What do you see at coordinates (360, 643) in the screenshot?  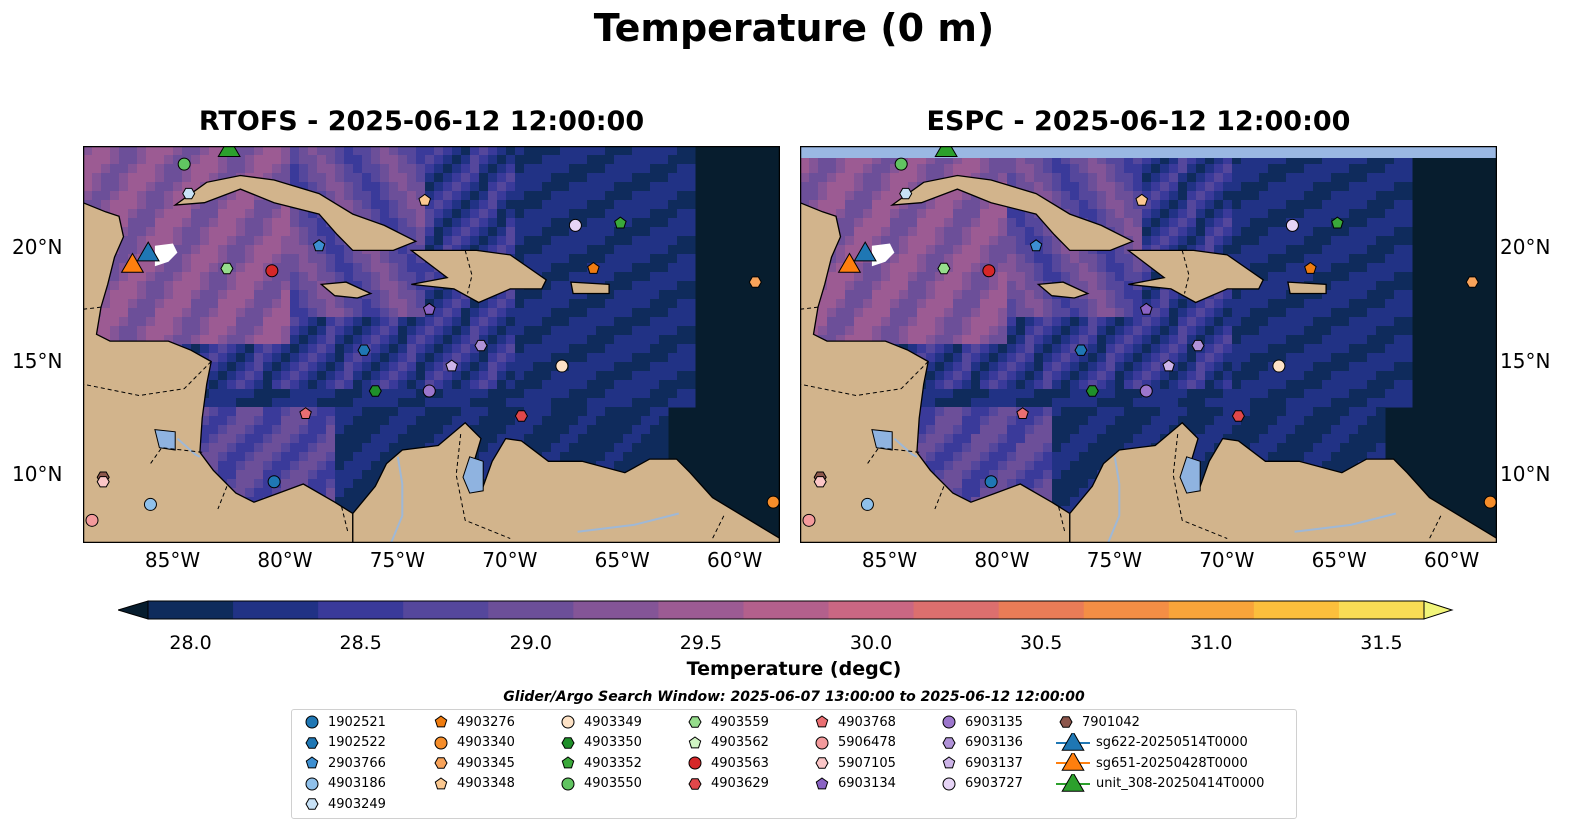 I see `colorbar-tick-label: 28.5` at bounding box center [360, 643].